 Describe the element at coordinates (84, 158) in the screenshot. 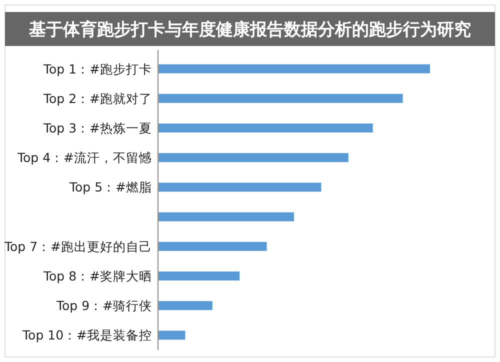

I see `y-tick-label: Top 4：#流汗，不留憾` at that location.